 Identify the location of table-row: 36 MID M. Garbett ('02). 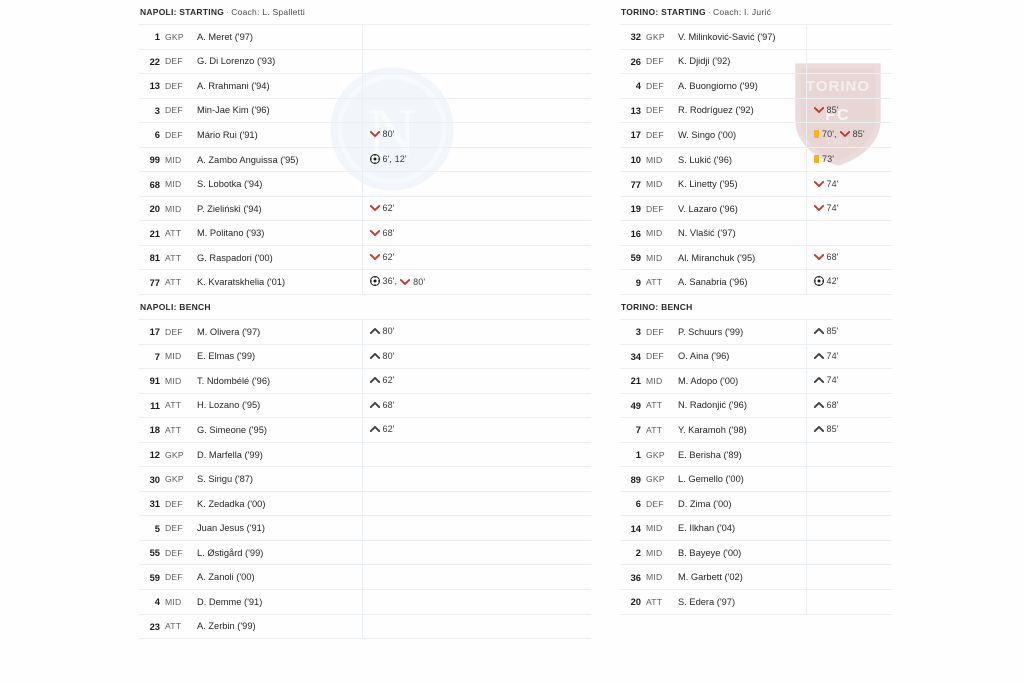
(756, 577).